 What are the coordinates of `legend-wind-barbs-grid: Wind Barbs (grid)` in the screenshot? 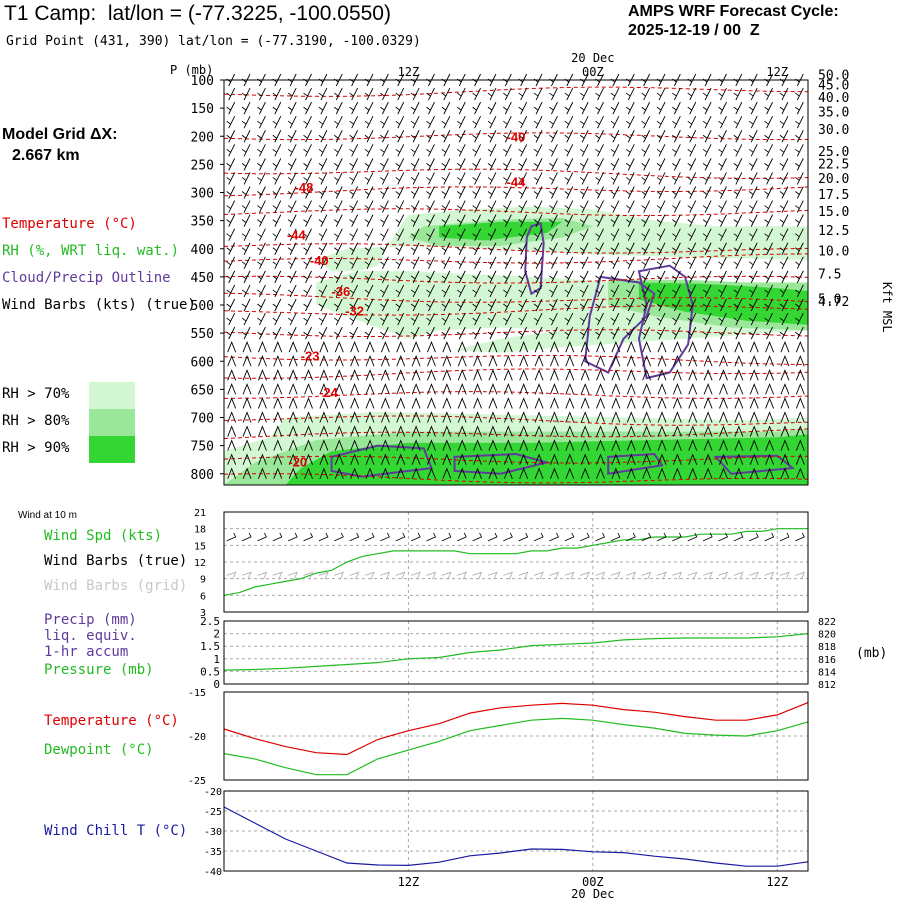 It's located at (116, 586).